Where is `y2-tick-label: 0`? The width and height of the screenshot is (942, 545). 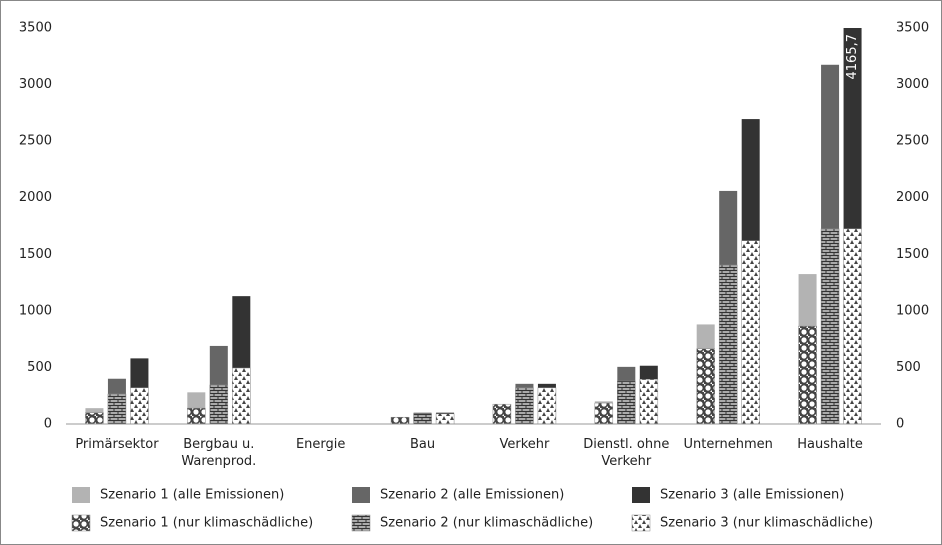 y2-tick-label: 0 is located at coordinates (900, 424).